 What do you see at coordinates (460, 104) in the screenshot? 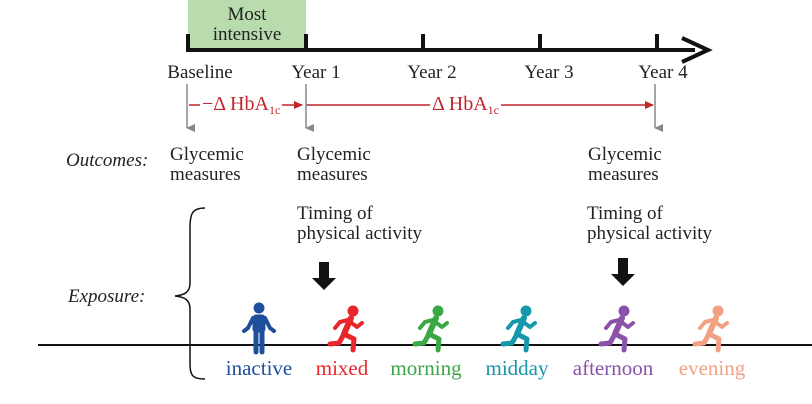
I see `delta-label-2-main: Δ HbA` at bounding box center [460, 104].